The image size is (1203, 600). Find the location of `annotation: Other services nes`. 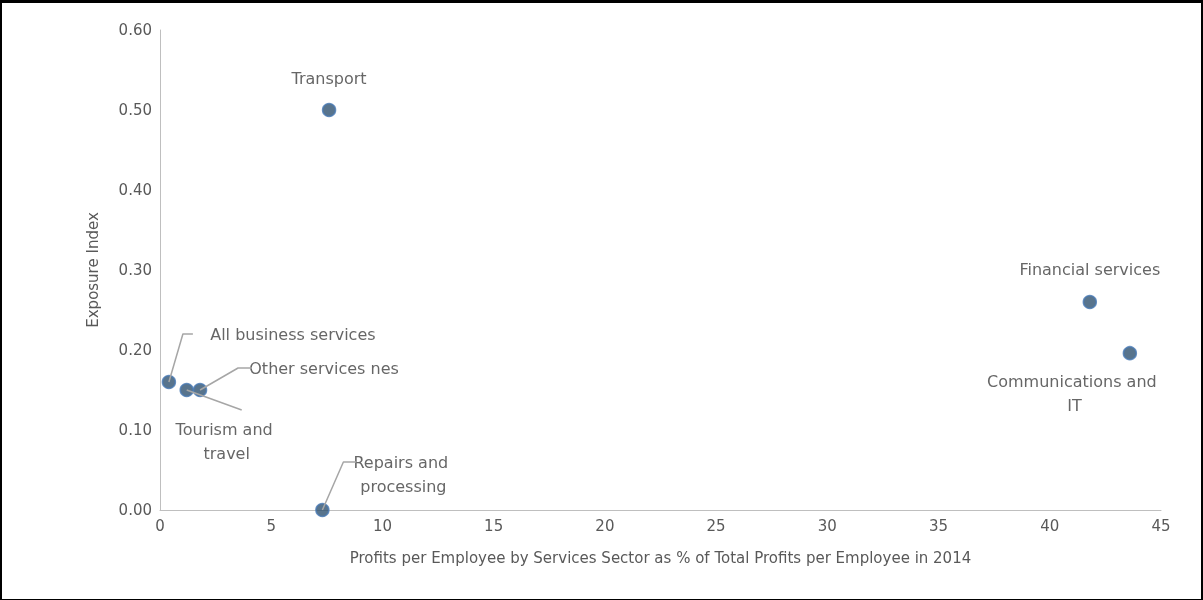

annotation: Other services nes is located at coordinates (324, 368).